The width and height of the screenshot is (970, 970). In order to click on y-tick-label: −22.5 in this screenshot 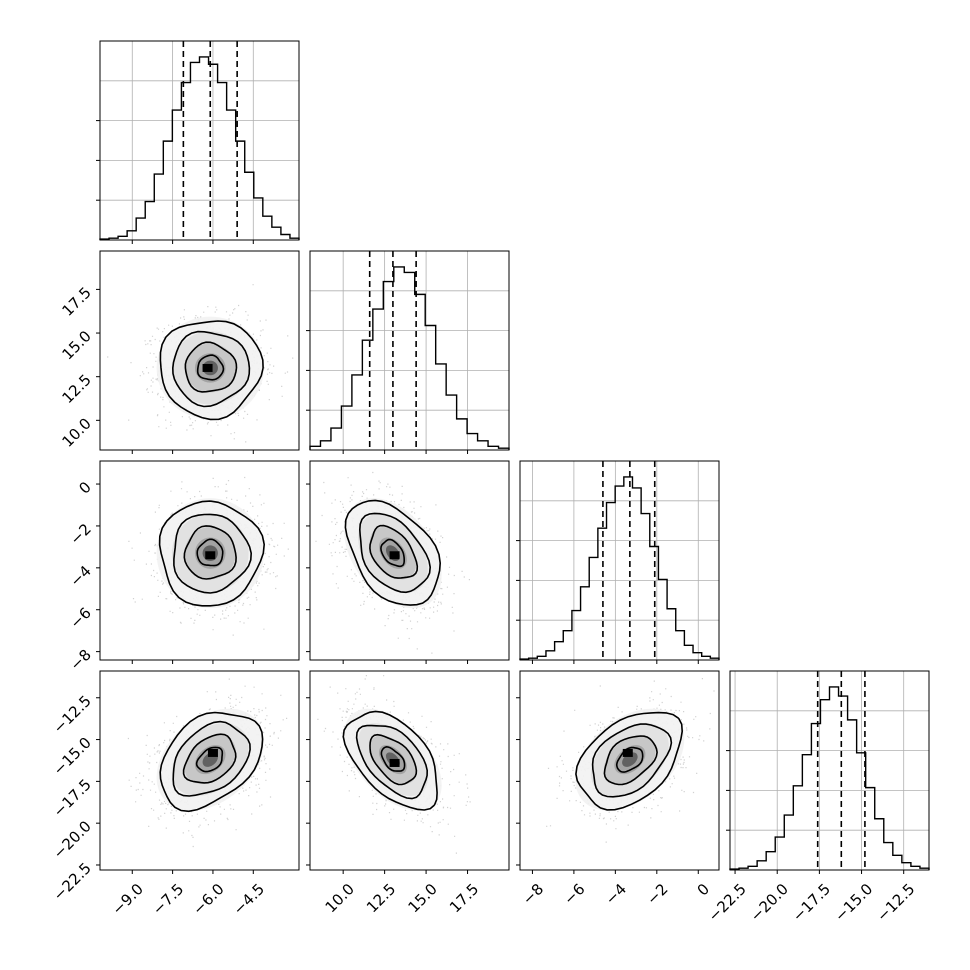, I will do `click(72, 881)`.